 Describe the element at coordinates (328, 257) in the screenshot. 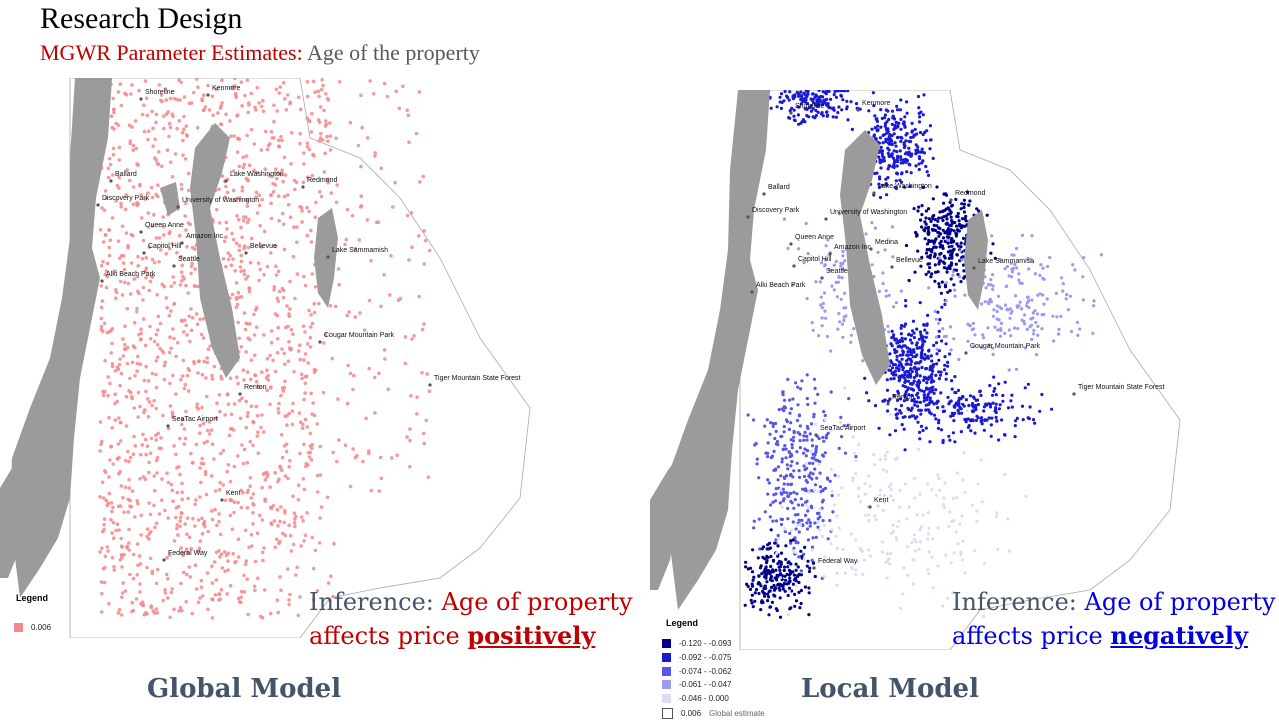

I see `place-marker` at that location.